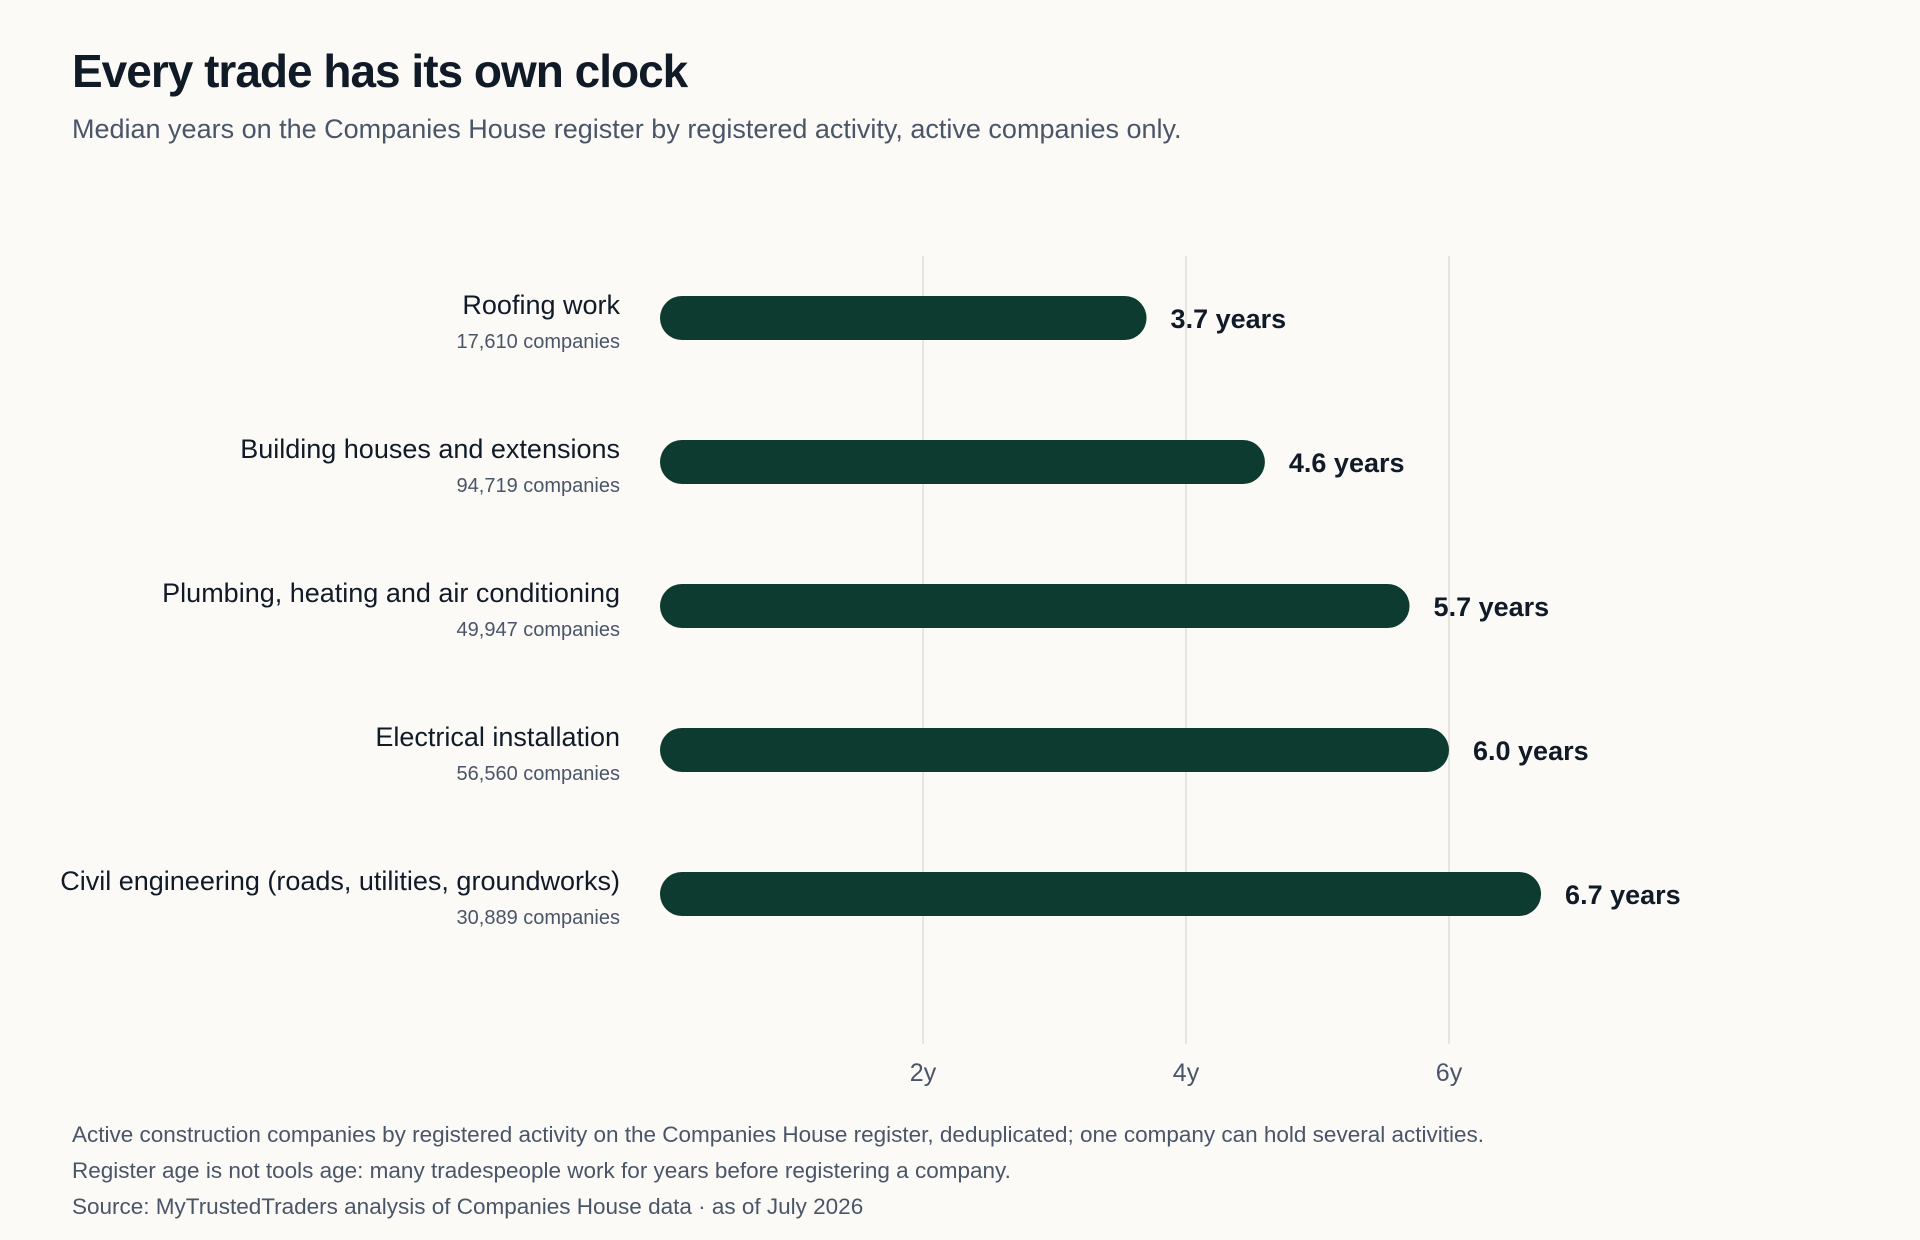 This screenshot has width=1920, height=1240. I want to click on category-label: Building houses and extensions, so click(430, 449).